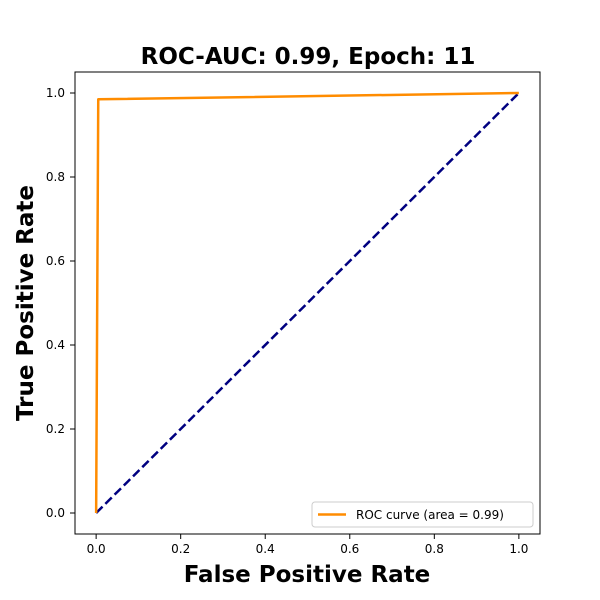  What do you see at coordinates (518, 549) in the screenshot?
I see `x-tick-label: 1.0` at bounding box center [518, 549].